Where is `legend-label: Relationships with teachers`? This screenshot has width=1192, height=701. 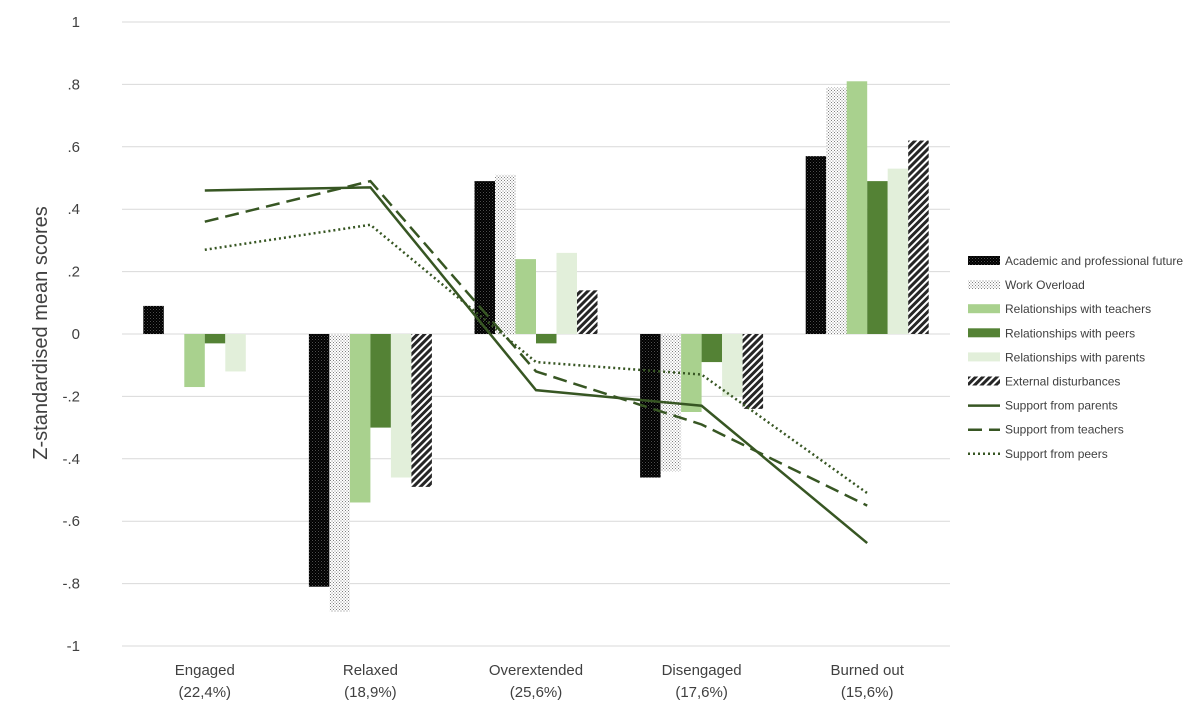
legend-label: Relationships with teachers is located at coordinates (1078, 309).